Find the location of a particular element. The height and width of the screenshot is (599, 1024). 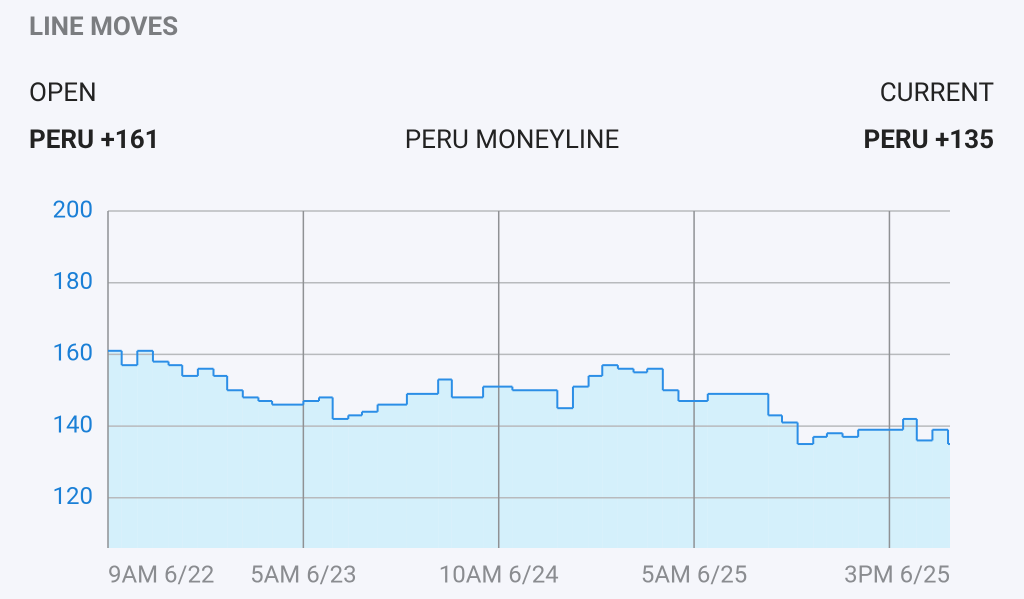

x-tick-label: 10AM 6/24 is located at coordinates (499, 574).